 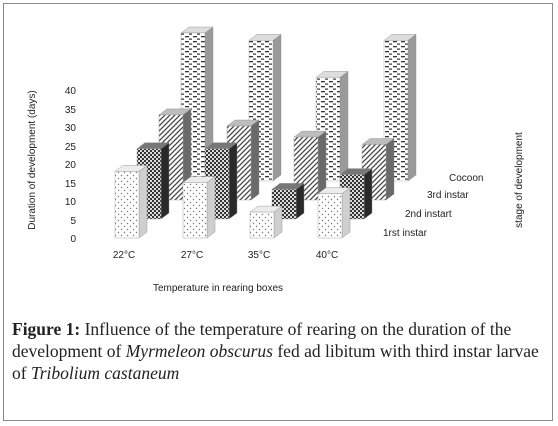 I want to click on x-axis-label: Temperature in rearing boxes, so click(x=218, y=288).